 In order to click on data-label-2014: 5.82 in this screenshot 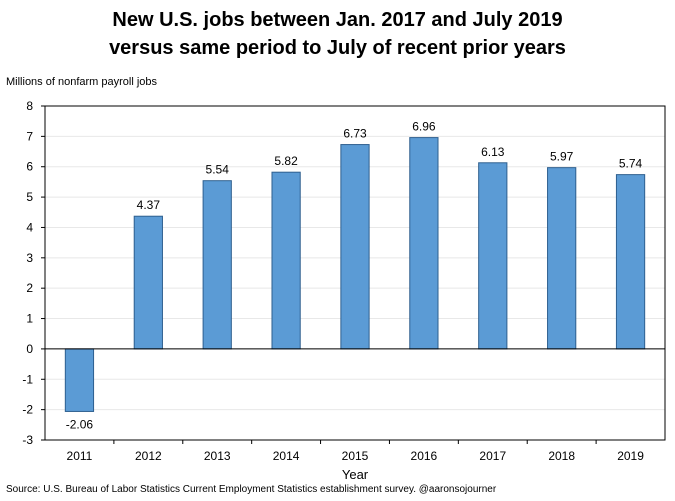, I will do `click(286, 161)`.